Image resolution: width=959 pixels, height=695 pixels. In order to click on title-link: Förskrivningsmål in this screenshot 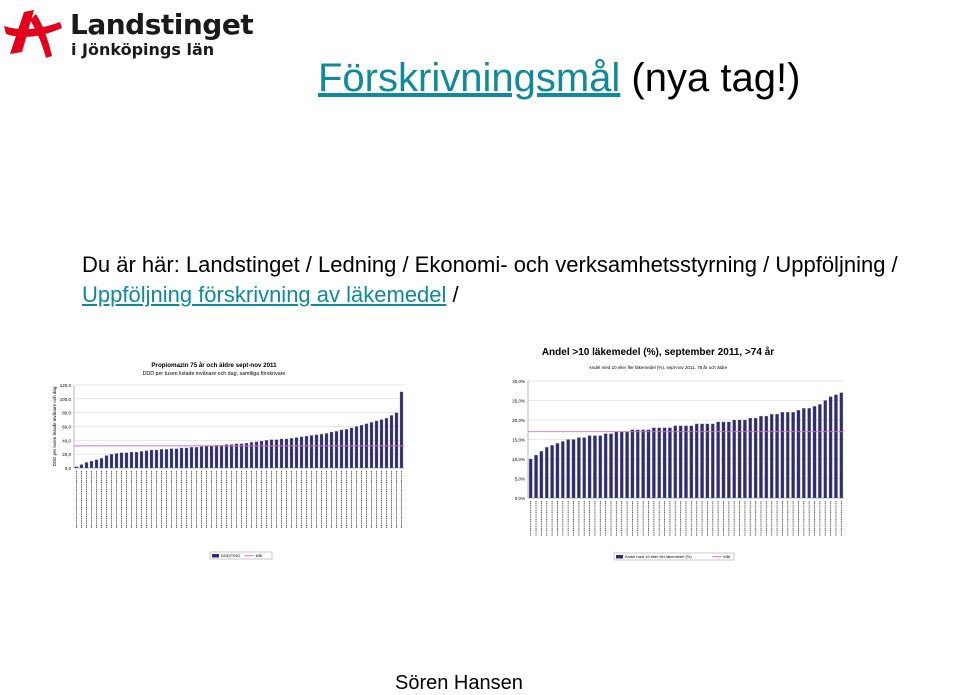, I will do `click(469, 78)`.